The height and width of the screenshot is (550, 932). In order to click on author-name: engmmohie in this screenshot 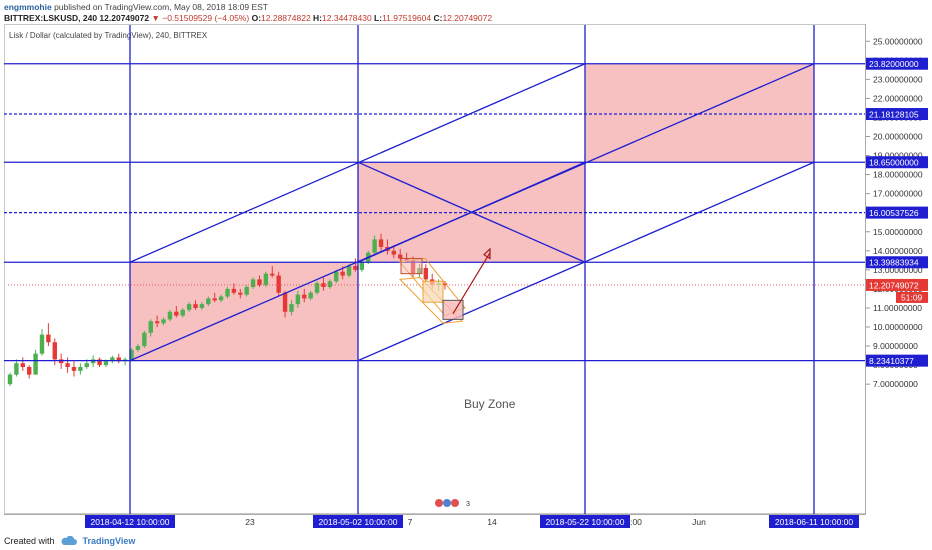, I will do `click(28, 7)`.